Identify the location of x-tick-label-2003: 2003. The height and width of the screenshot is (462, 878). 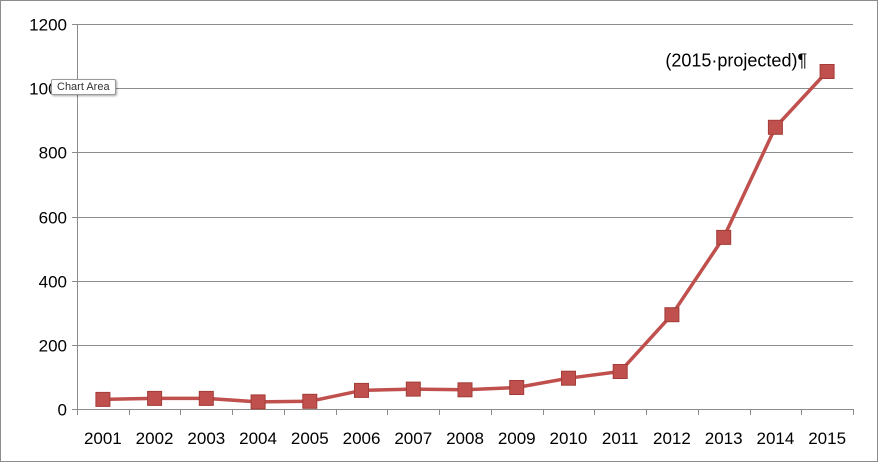
(206, 438).